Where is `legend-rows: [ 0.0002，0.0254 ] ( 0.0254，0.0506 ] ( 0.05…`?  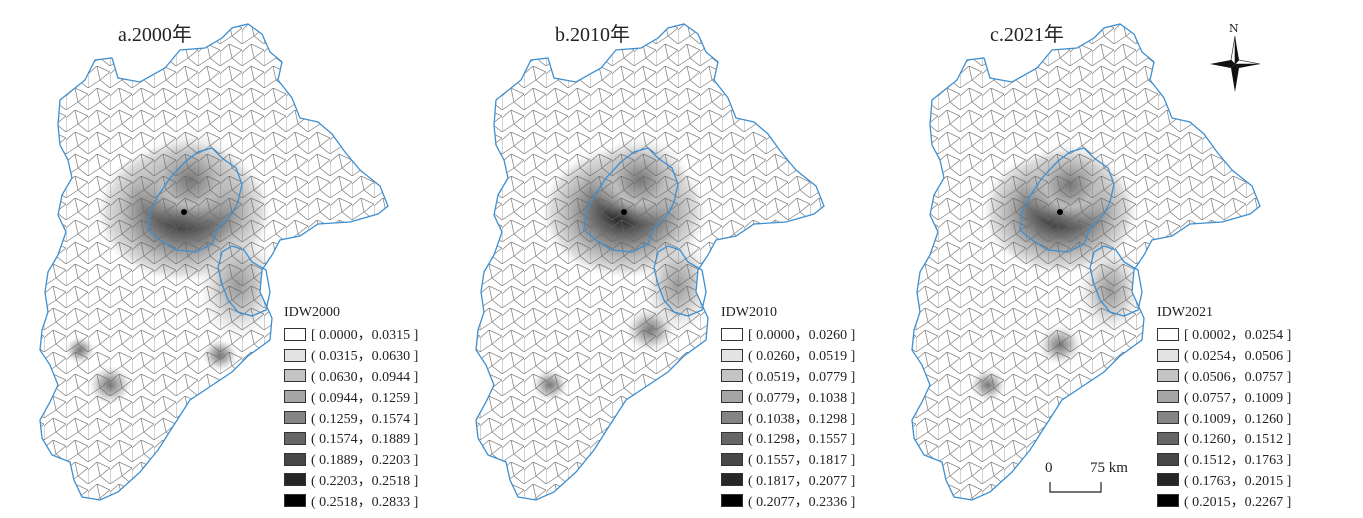
legend-rows: [ 0.0002，0.0254 ] ( 0.0254，0.0506 ] ( 0.05… is located at coordinates (1224, 417).